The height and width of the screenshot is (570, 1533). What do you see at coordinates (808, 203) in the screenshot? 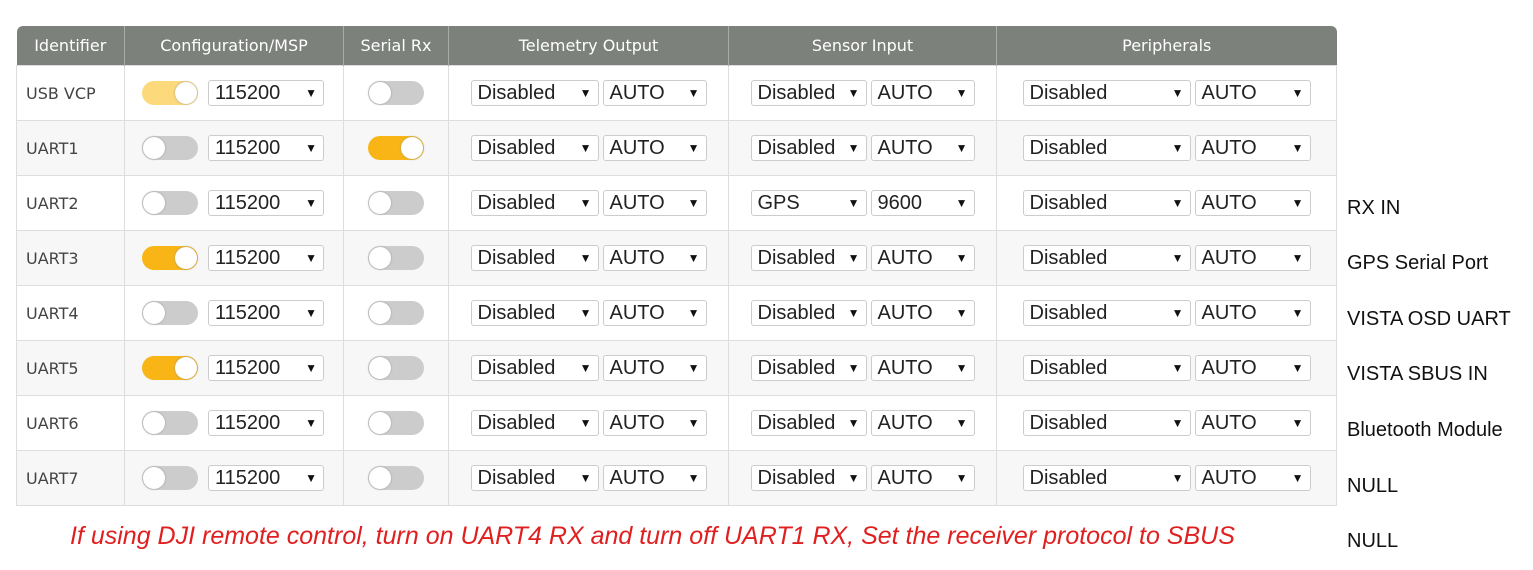
I see `sensor-select: GPS ▼` at bounding box center [808, 203].